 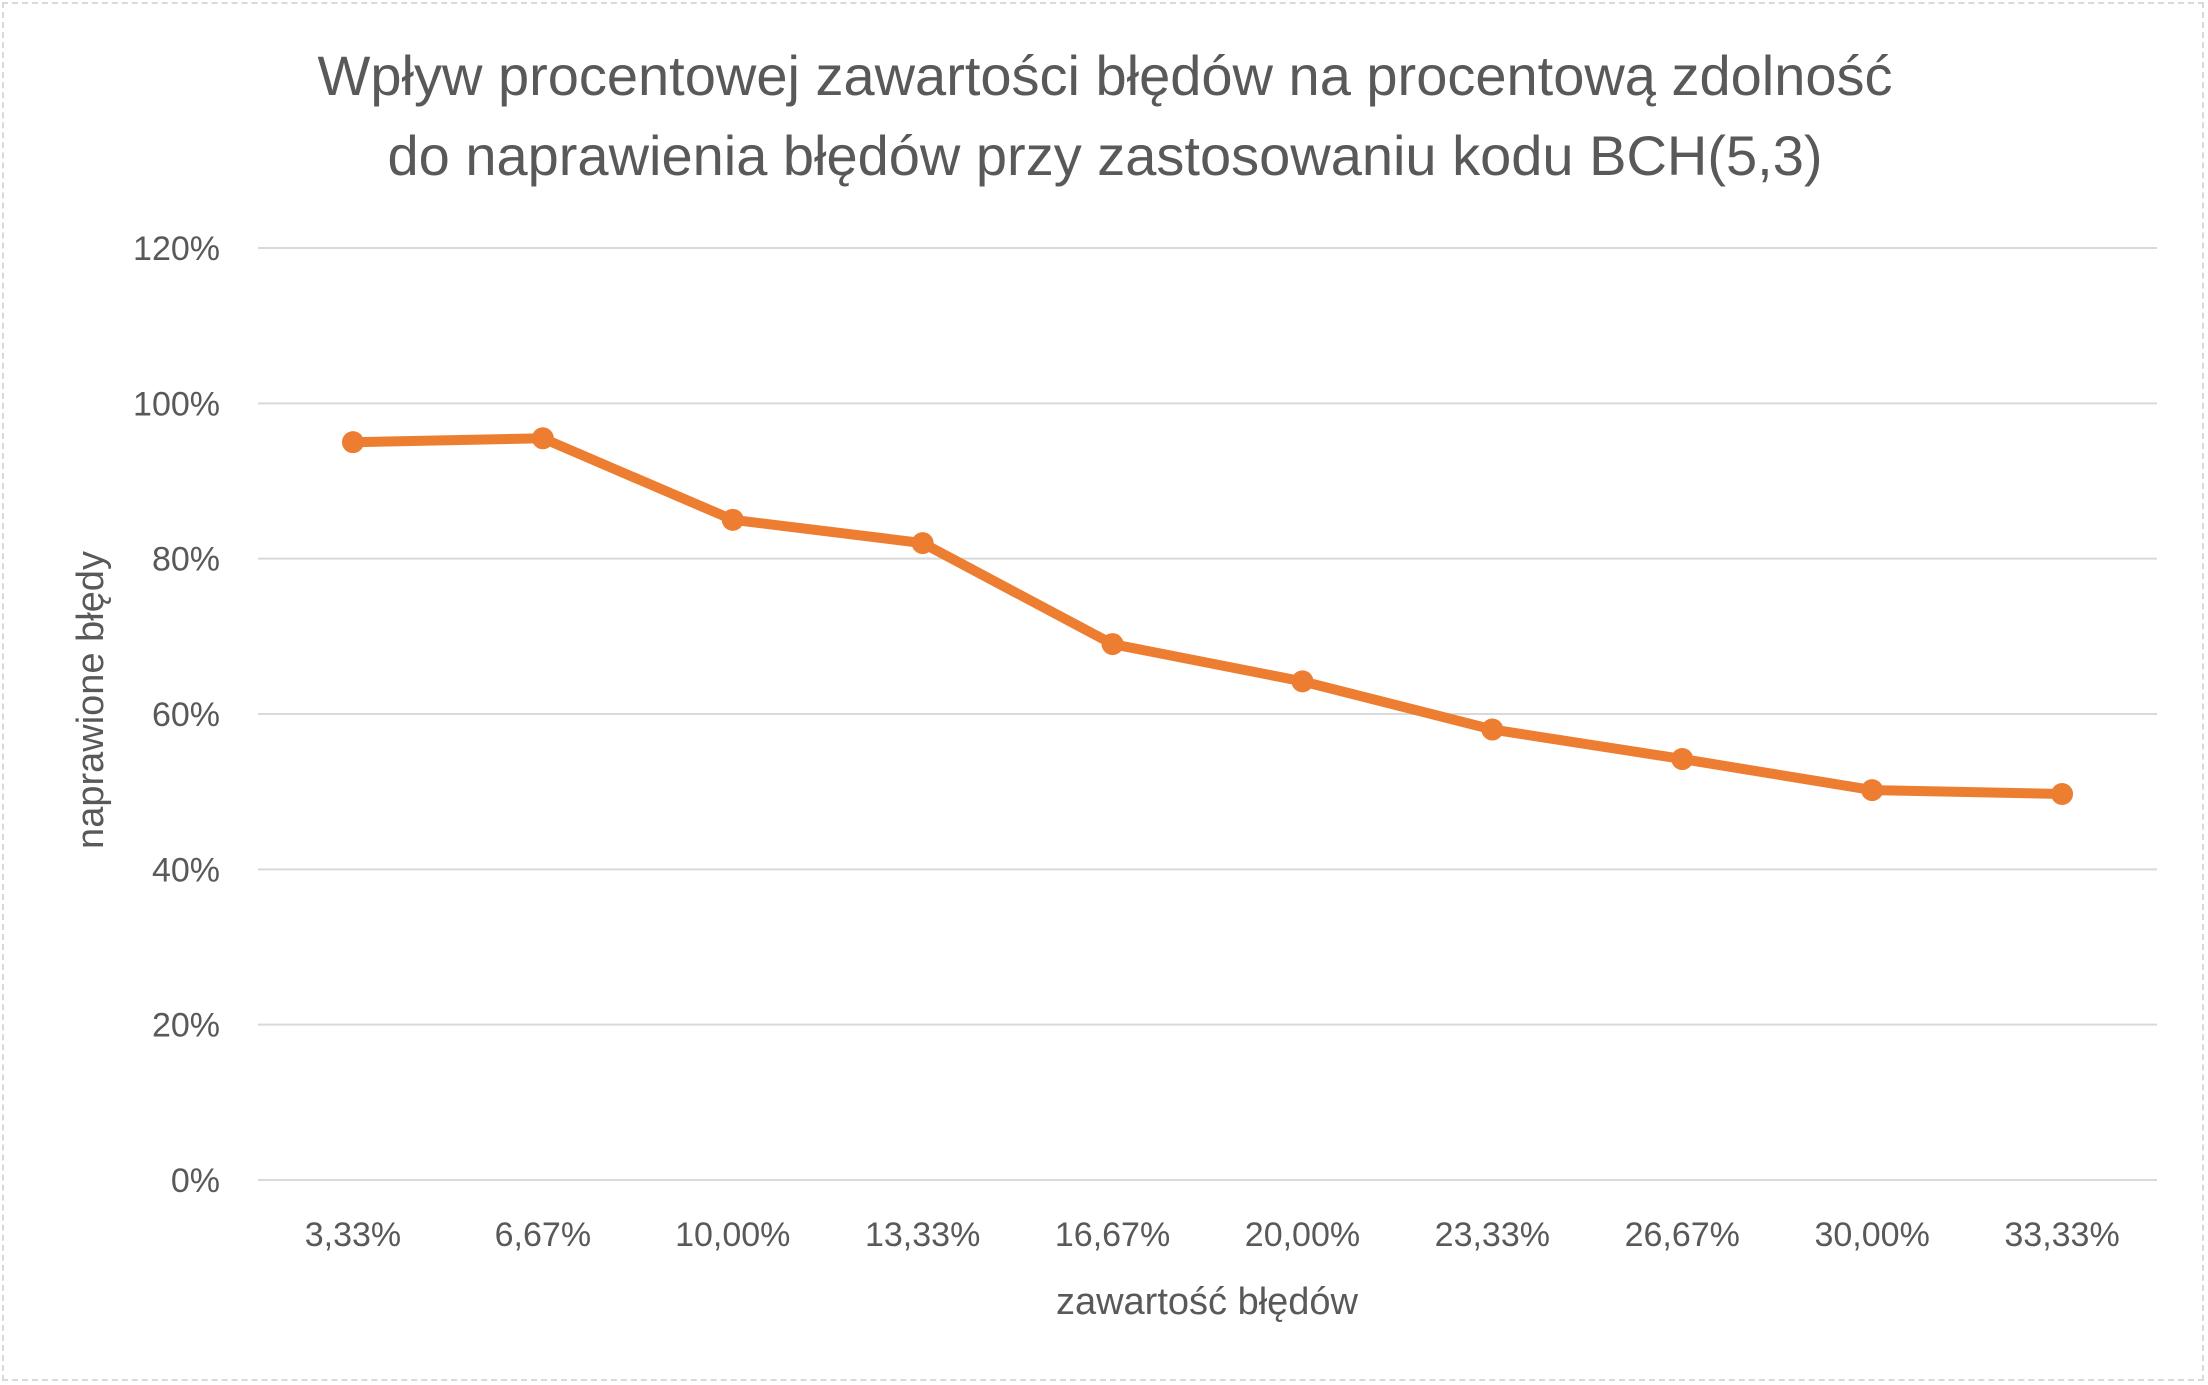 I want to click on x-tick-label: 33,33%, so click(x=2061, y=1235).